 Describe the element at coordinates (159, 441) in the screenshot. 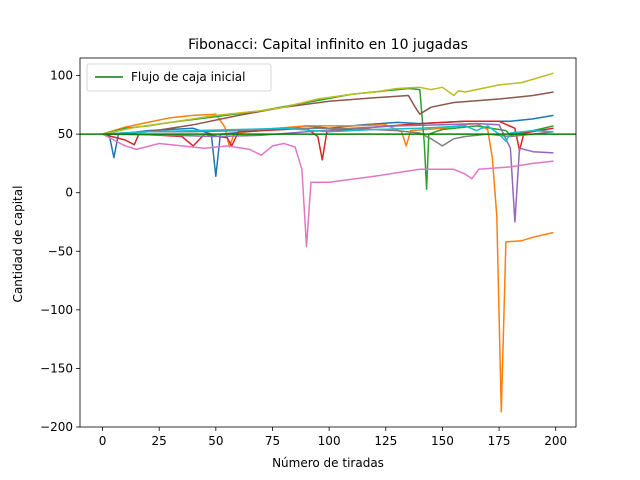

I see `x-tick-label: 25` at that location.